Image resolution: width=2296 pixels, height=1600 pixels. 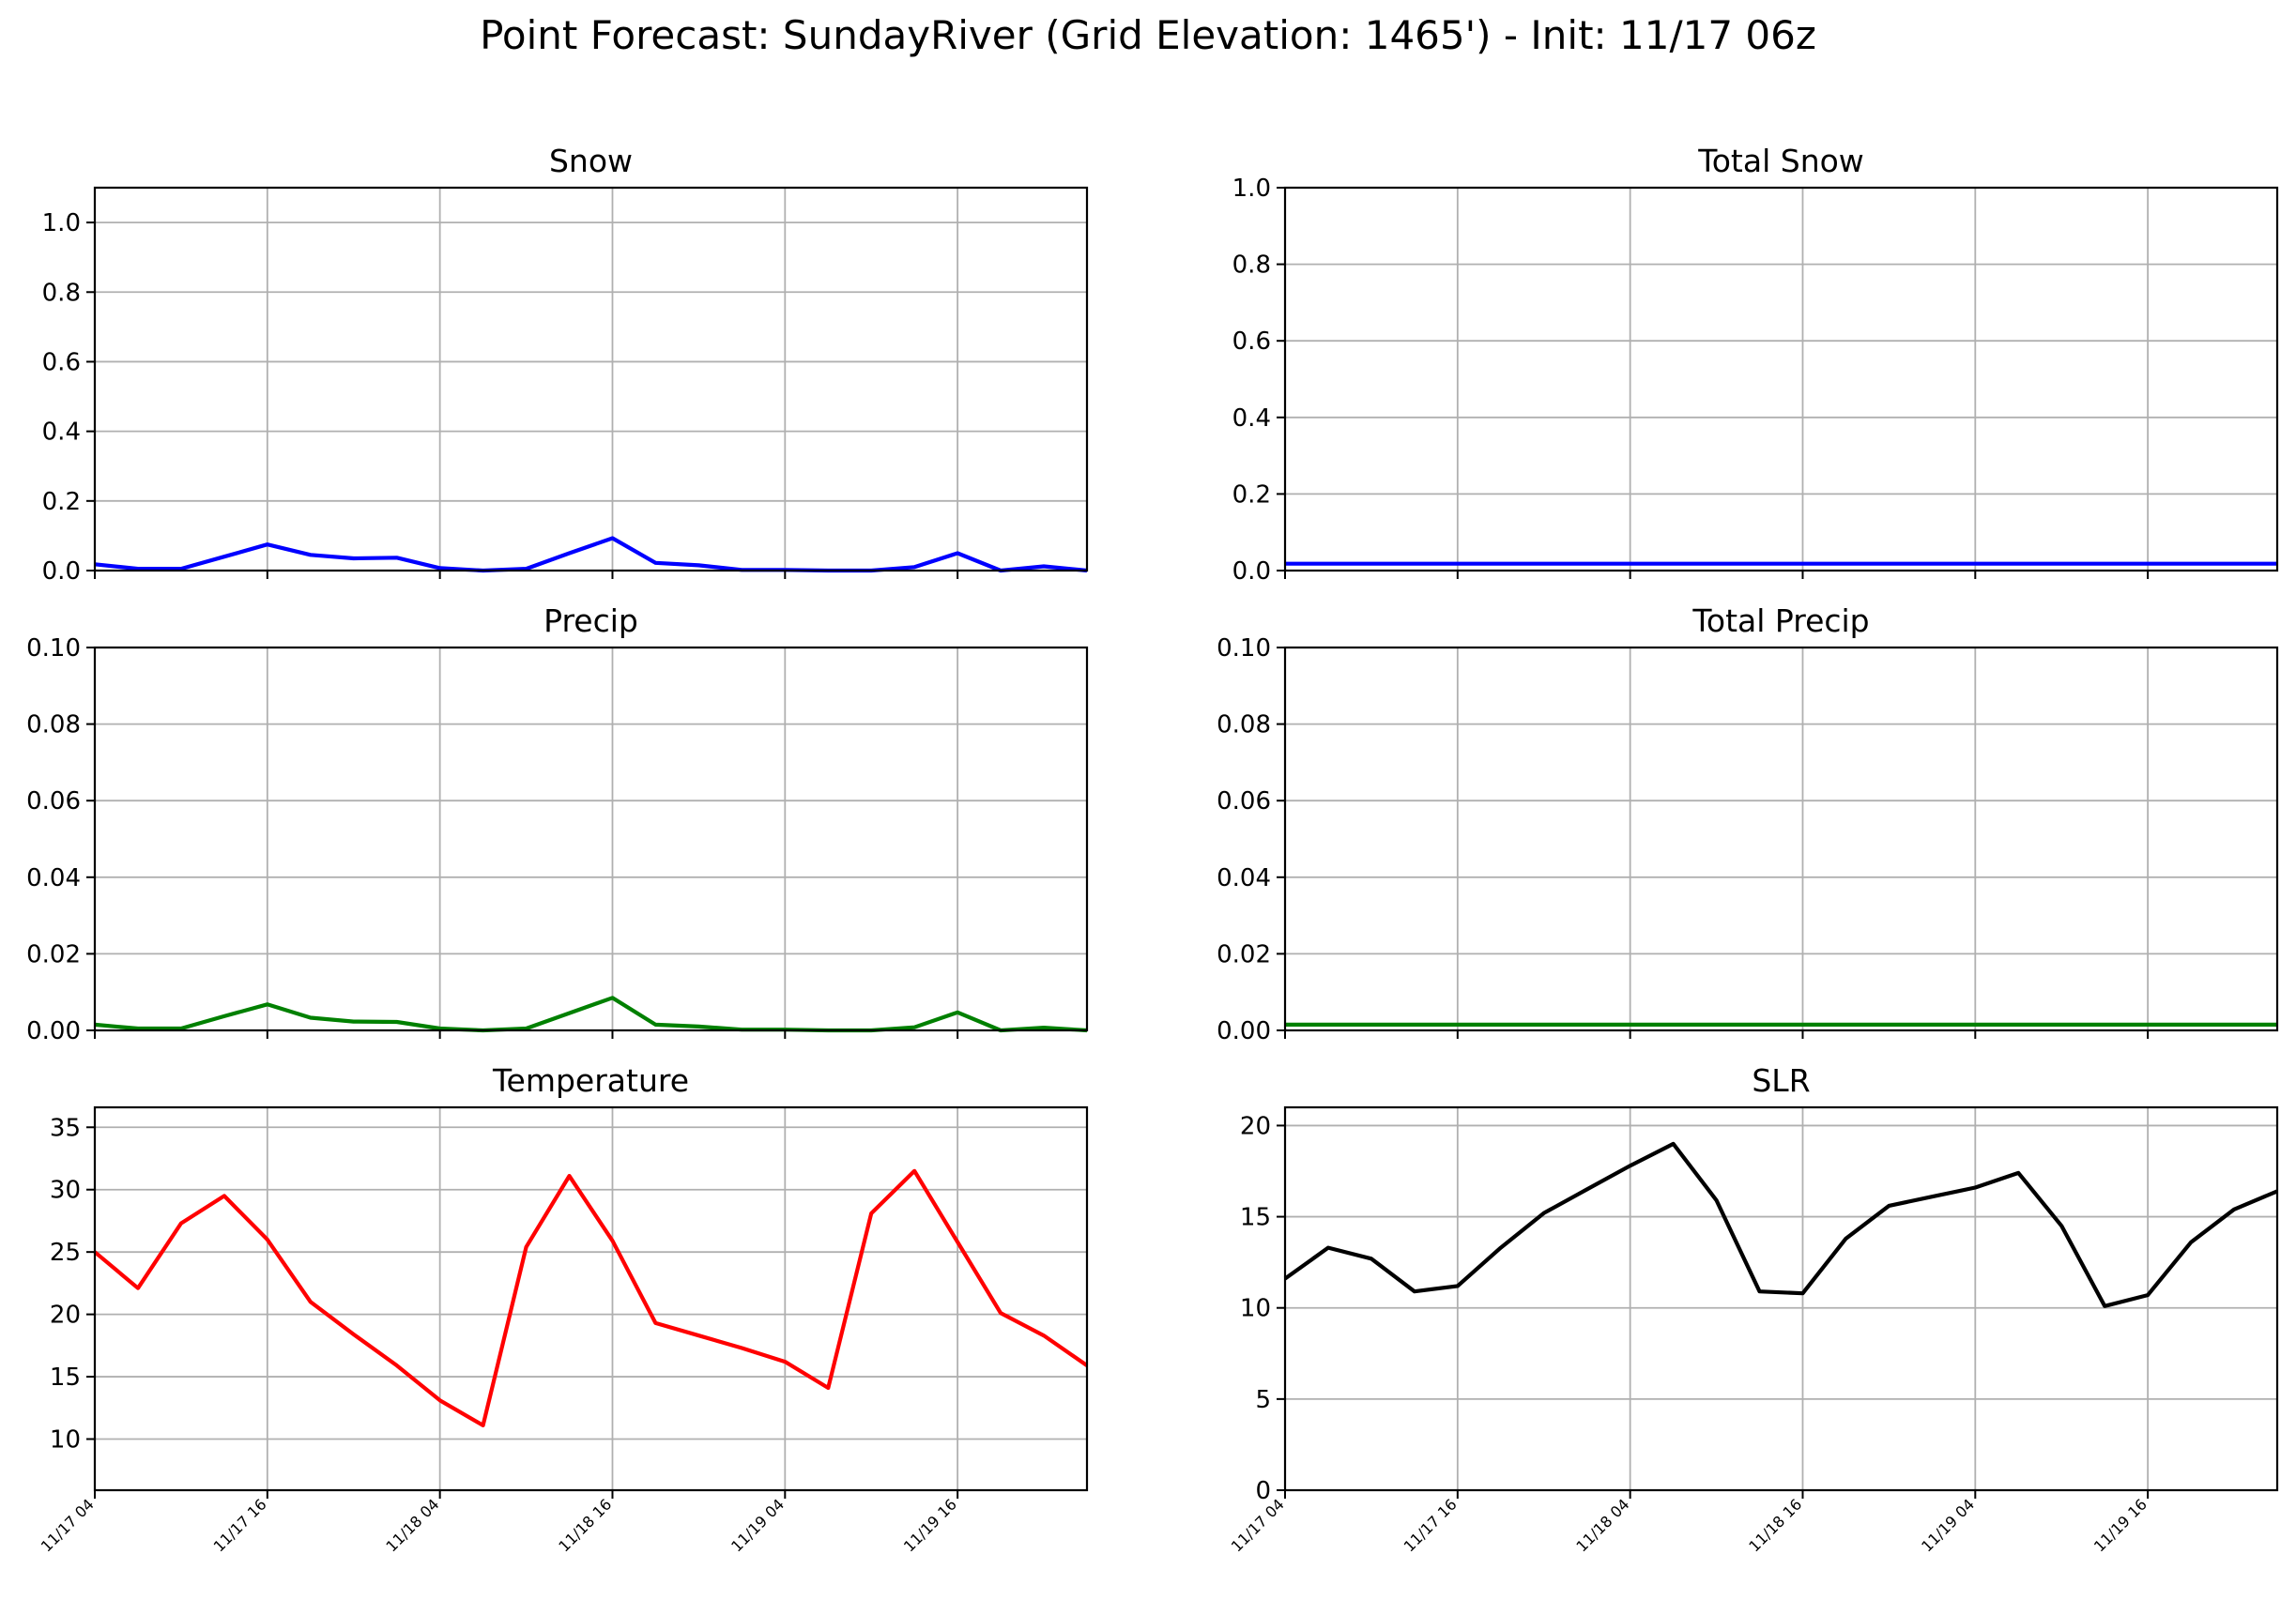 I want to click on y-tick-label: 35, so click(x=65, y=1128).